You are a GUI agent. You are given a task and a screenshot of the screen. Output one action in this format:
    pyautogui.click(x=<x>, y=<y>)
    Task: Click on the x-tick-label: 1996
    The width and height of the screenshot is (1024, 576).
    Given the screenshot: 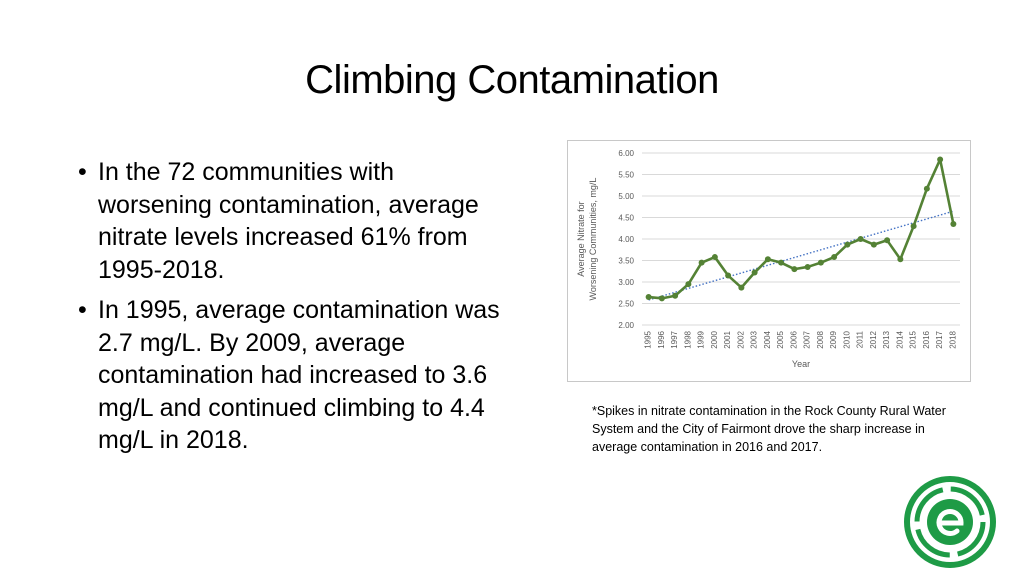 What is the action you would take?
    pyautogui.click(x=661, y=339)
    